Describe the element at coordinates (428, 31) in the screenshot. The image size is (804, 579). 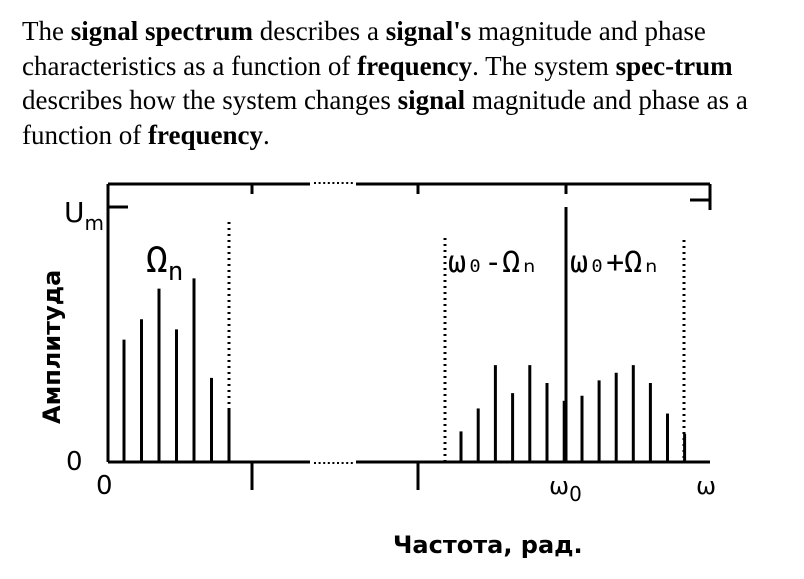
I see `bold-term: signal's` at that location.